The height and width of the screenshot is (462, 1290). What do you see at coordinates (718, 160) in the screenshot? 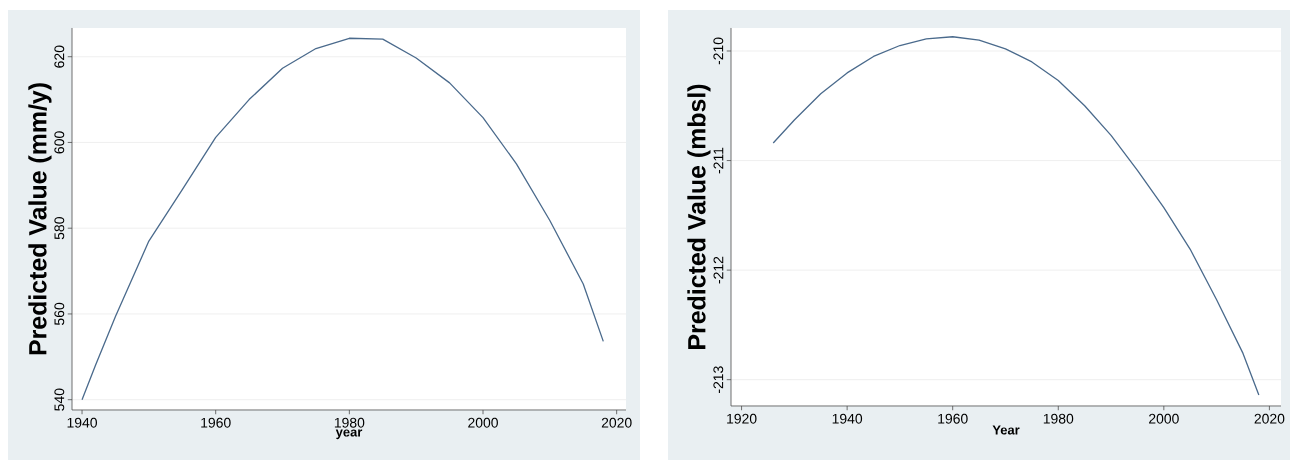
I see `y-tick-label: -211` at bounding box center [718, 160].